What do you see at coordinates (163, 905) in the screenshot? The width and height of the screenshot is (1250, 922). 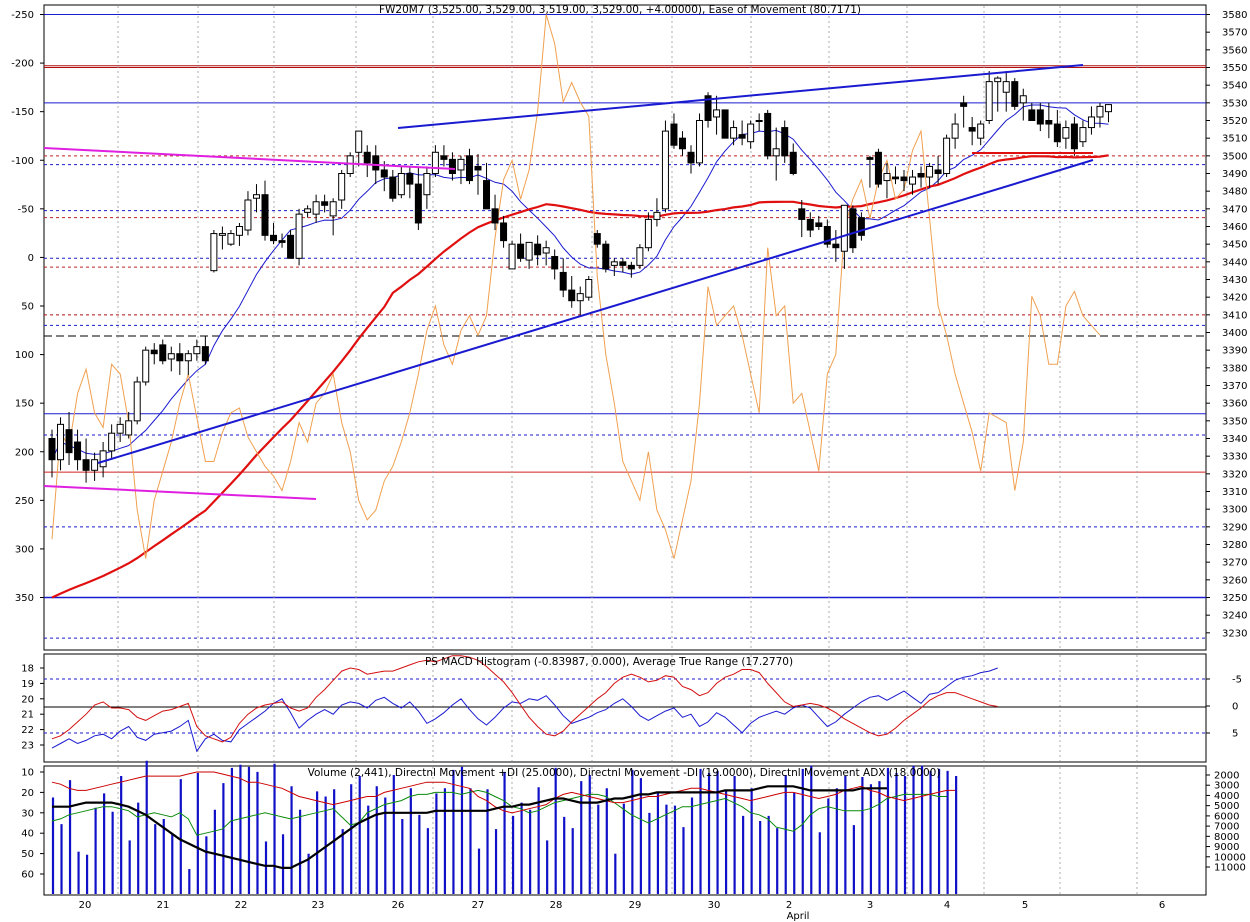 I see `x-axis-label: 21` at bounding box center [163, 905].